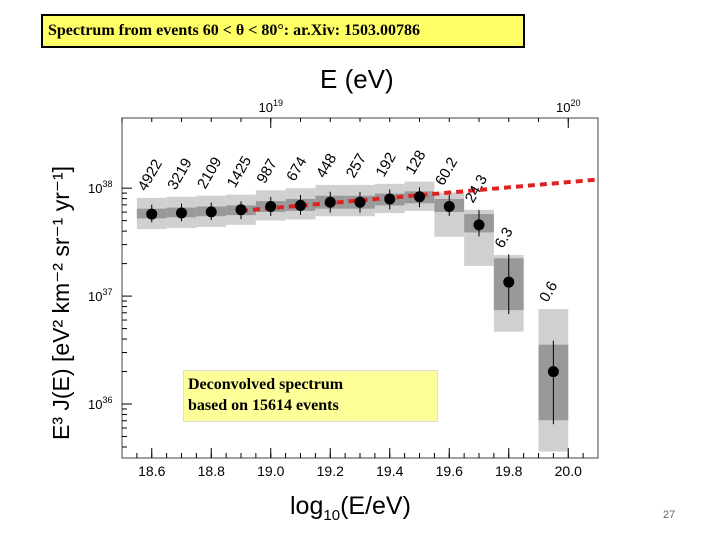  I want to click on x-tick-label-2: 19.0, so click(270, 471).